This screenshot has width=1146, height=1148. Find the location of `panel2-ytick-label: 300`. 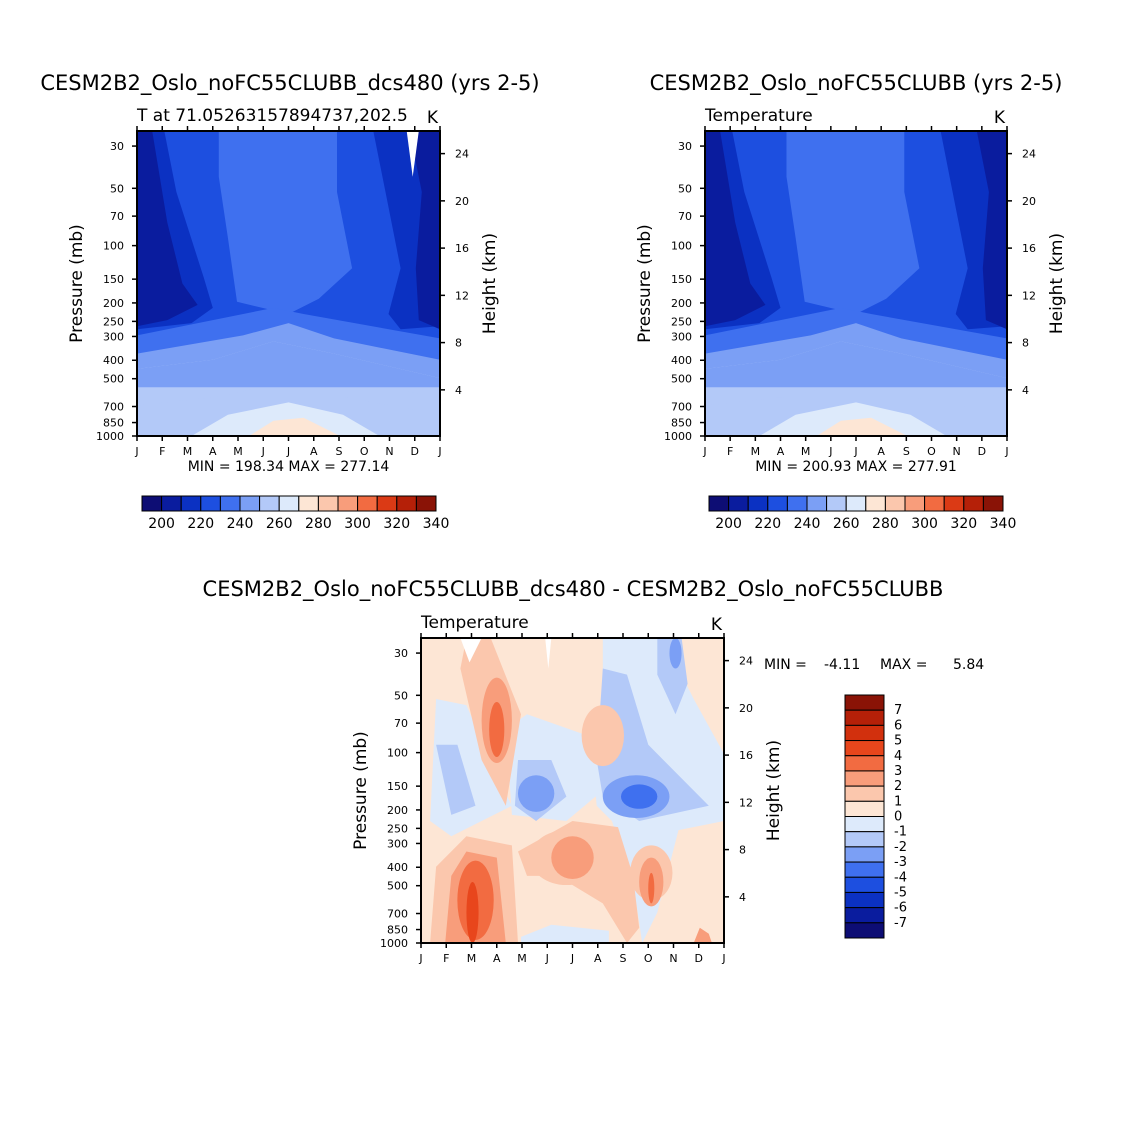

panel2-ytick-label: 300 is located at coordinates (681, 336).